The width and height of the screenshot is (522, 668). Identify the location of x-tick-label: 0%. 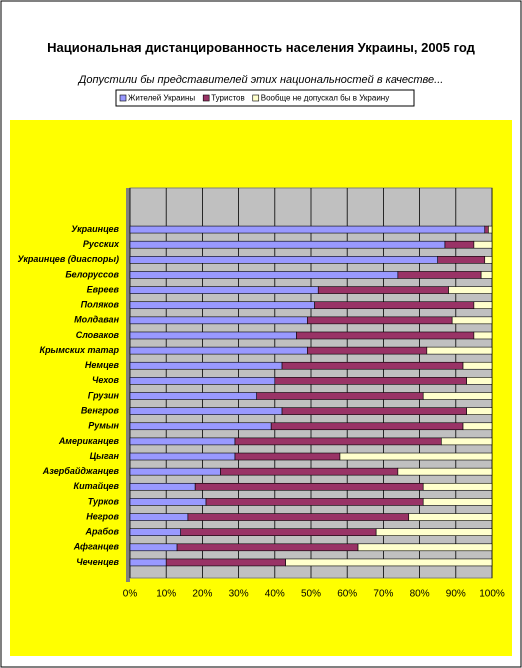
(130, 594).